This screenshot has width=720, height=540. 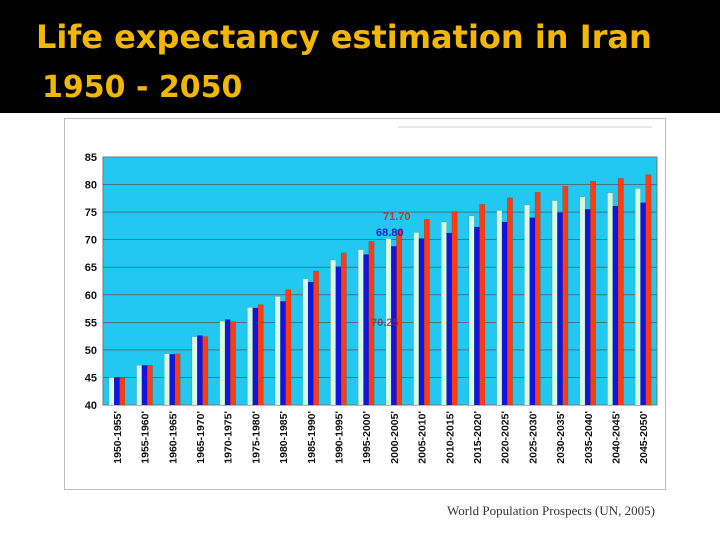 What do you see at coordinates (616, 437) in the screenshot?
I see `x-tick-label: 2040-2045'` at bounding box center [616, 437].